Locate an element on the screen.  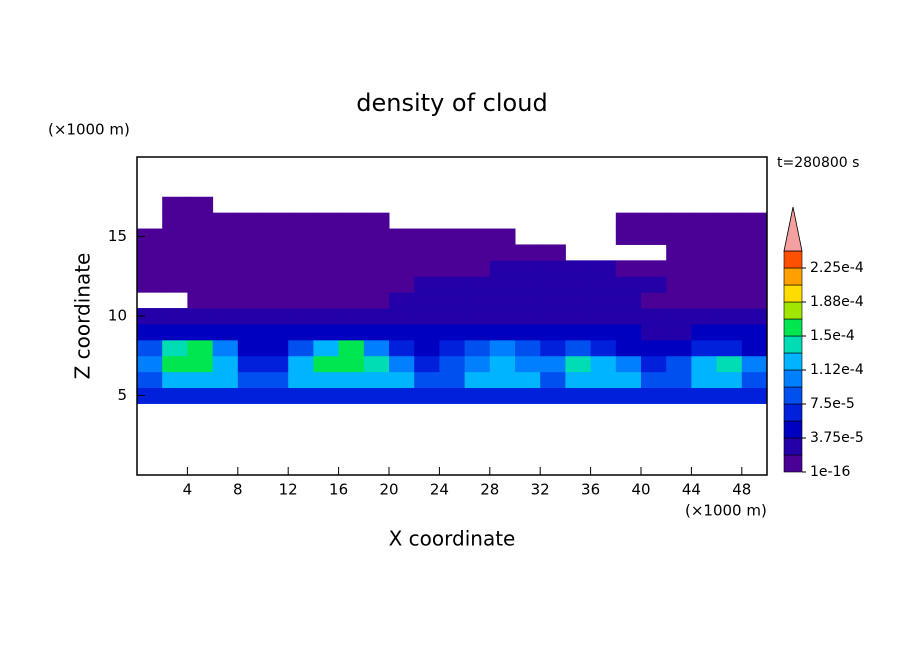
colorbar-tick-label: 7.5e-5 is located at coordinates (832, 404).